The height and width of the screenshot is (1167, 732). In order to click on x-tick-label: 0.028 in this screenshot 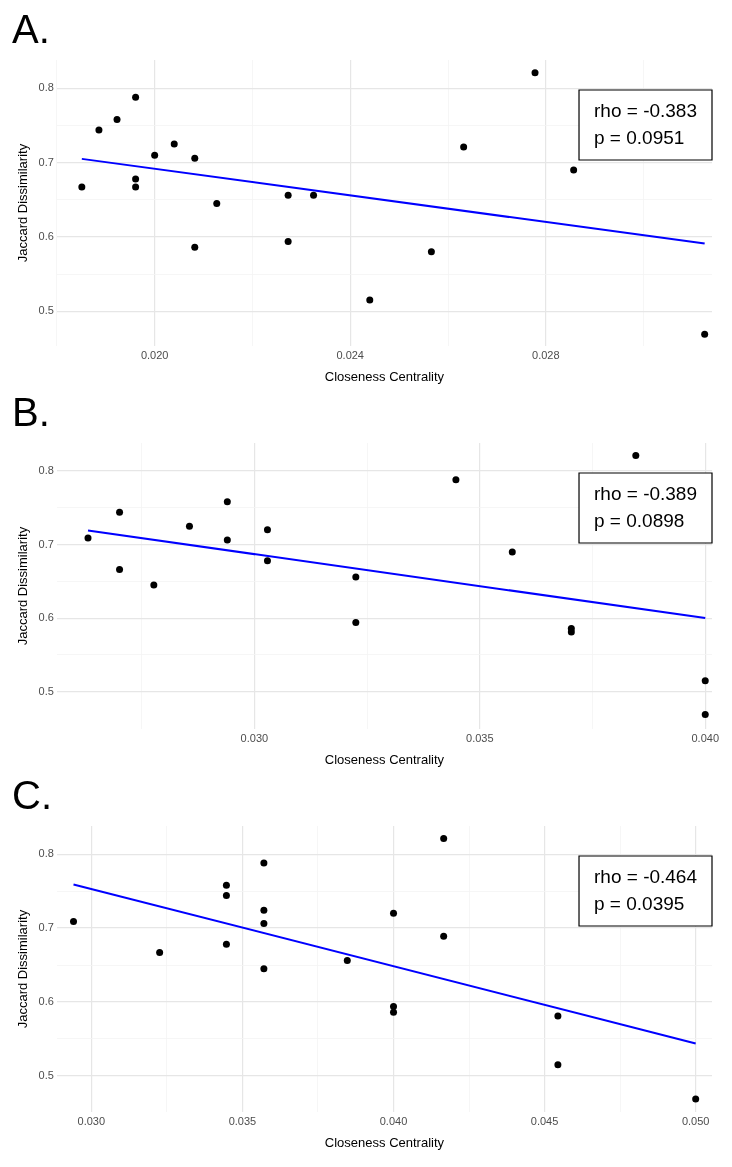, I will do `click(546, 354)`.